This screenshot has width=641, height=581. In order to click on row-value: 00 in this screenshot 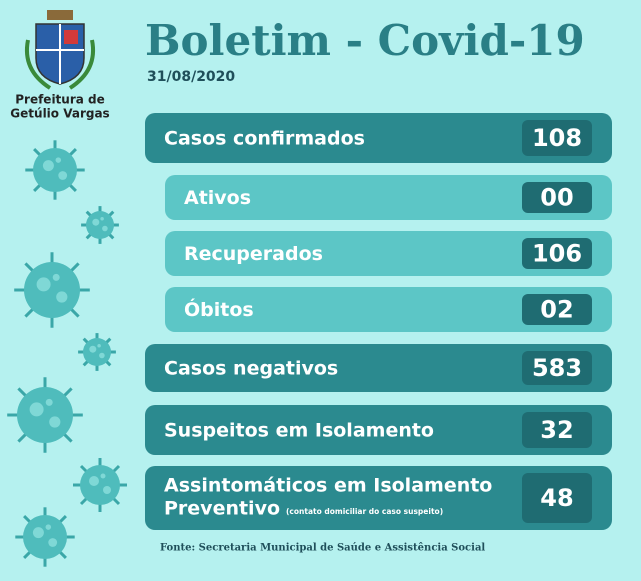, I will do `click(556, 198)`.